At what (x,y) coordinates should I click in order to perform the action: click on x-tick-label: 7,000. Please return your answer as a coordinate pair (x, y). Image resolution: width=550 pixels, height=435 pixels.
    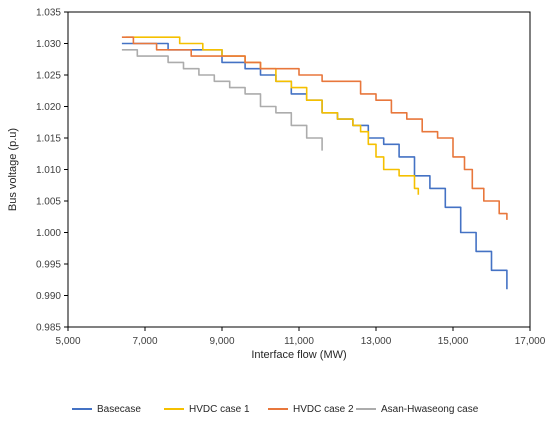
    Looking at the image, I should click on (144, 341).